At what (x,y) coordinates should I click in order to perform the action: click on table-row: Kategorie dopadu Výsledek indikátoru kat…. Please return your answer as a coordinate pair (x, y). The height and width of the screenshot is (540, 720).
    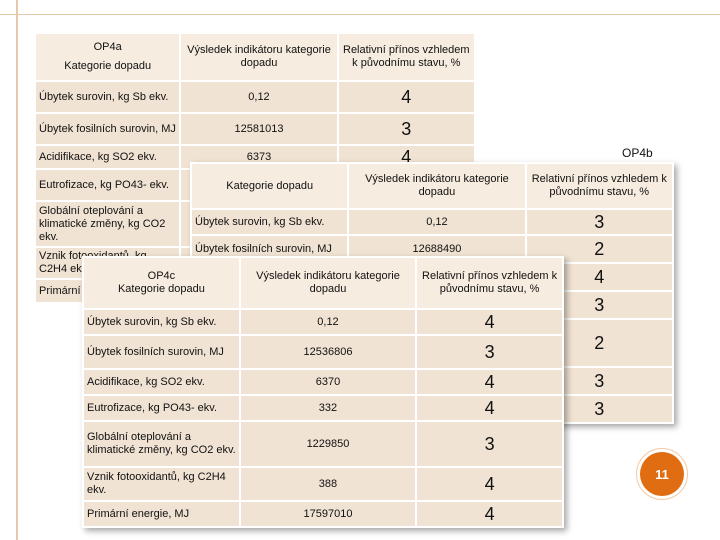
    Looking at the image, I should click on (432, 186).